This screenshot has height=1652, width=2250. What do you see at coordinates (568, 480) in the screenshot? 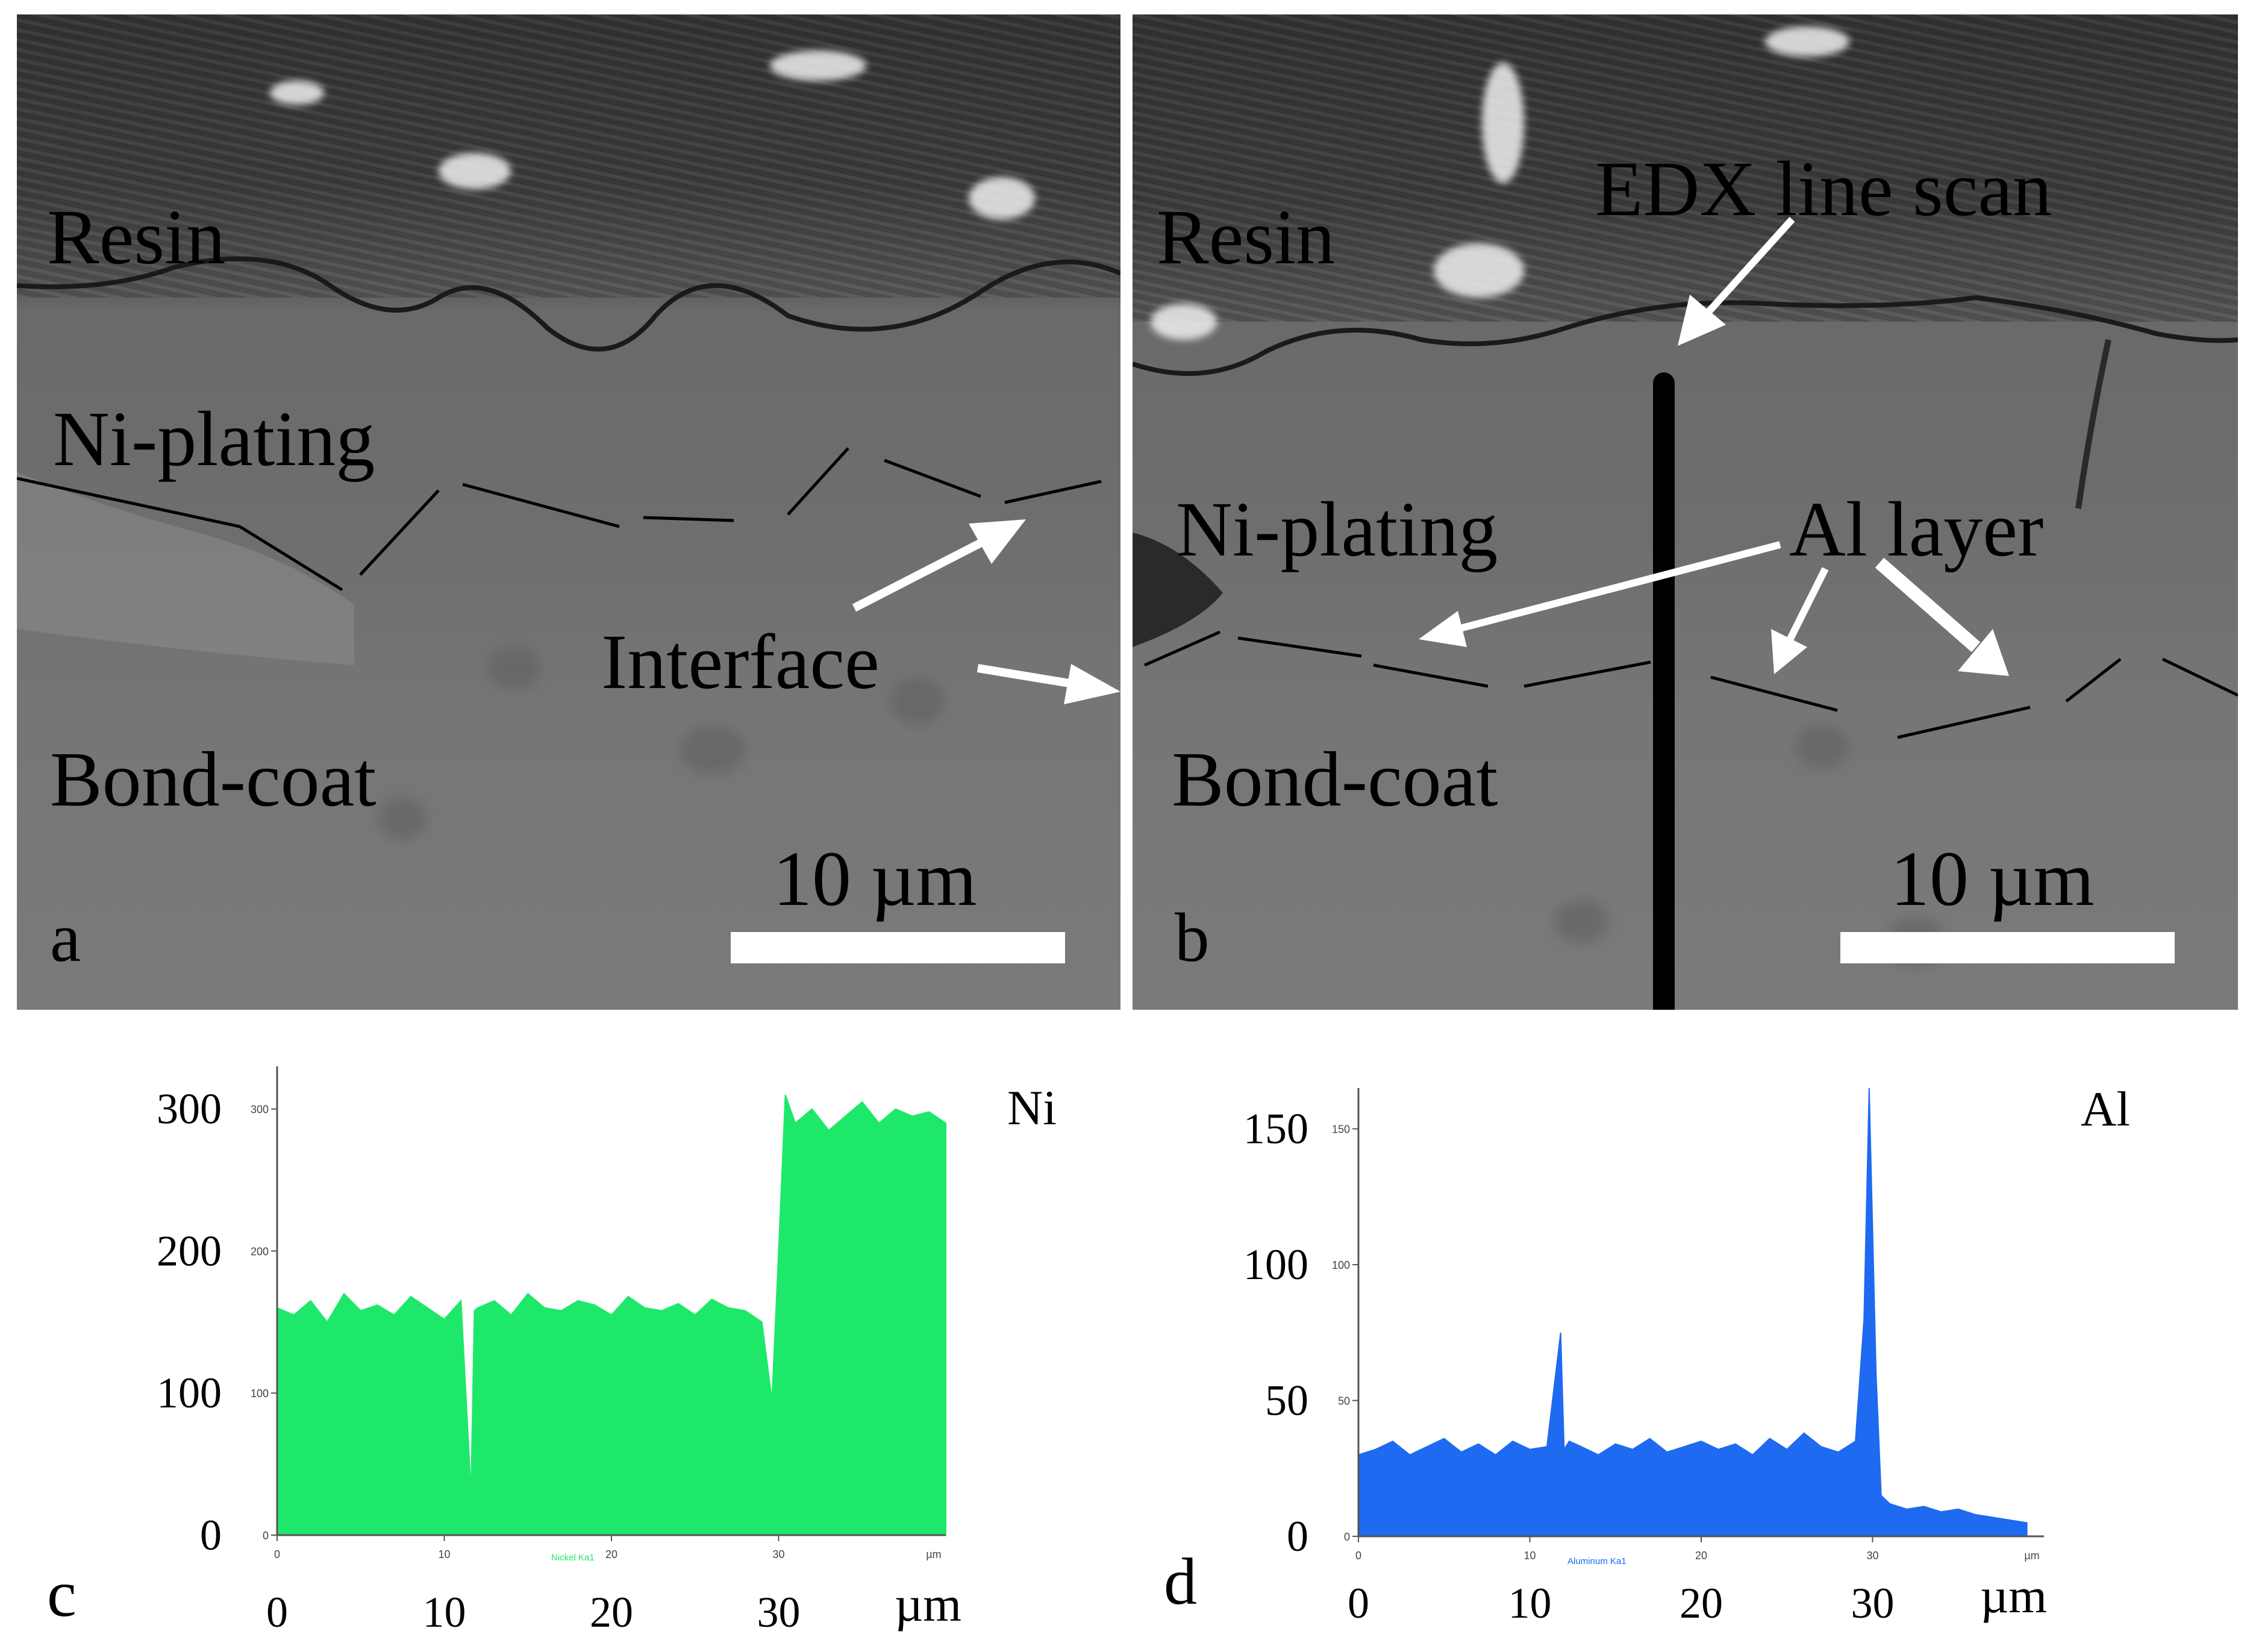
I see `overlay-a` at bounding box center [568, 480].